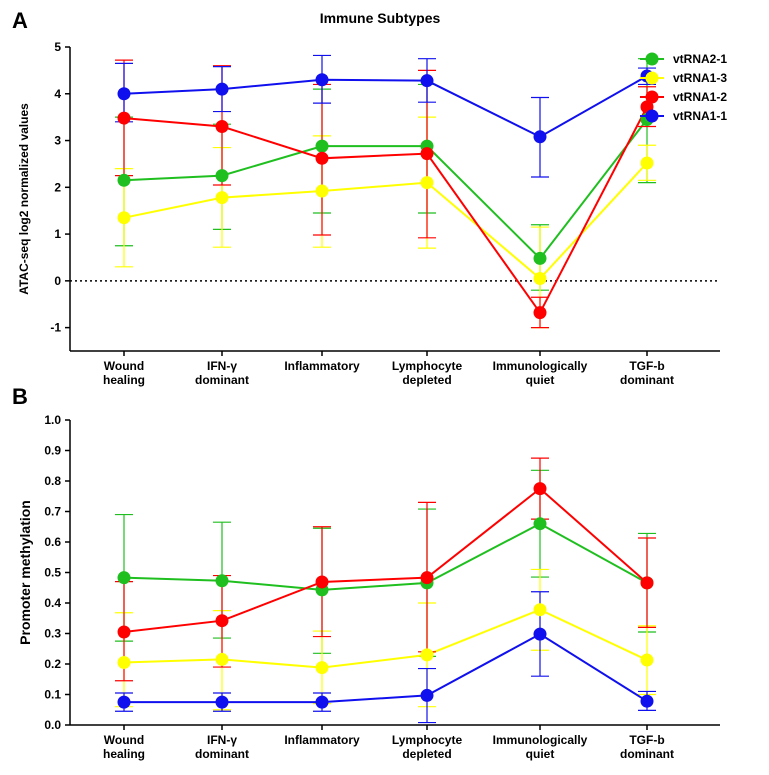 The height and width of the screenshot is (775, 769). I want to click on y-tick-label: 1, so click(57, 234).